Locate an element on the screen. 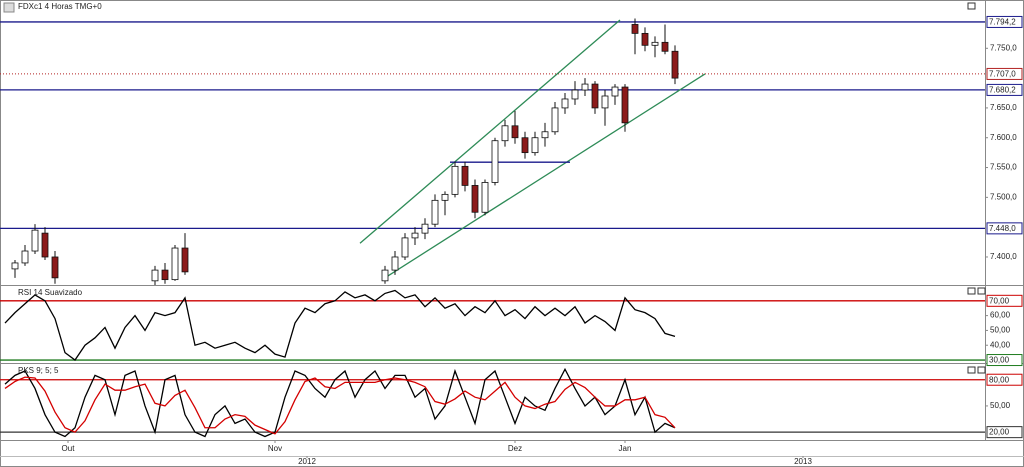 The width and height of the screenshot is (1024, 467). pane-title: FDXc1 4 Horas TMG+0 is located at coordinates (60, 6).